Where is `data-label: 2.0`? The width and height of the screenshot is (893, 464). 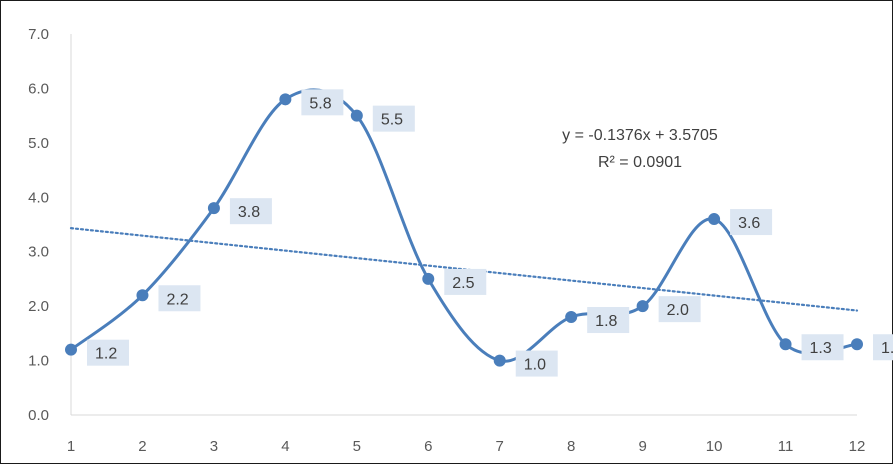
data-label: 2.0 is located at coordinates (679, 309).